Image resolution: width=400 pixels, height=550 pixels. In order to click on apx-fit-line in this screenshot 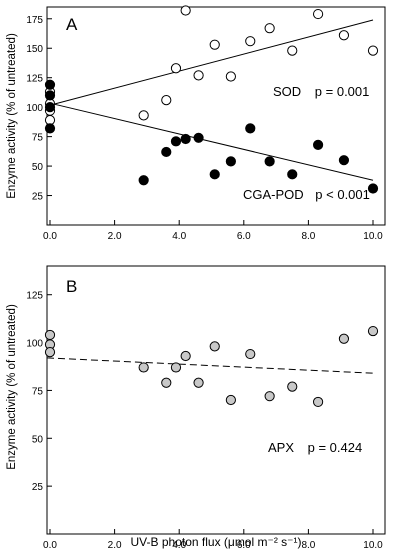, I will do `click(210, 365)`.